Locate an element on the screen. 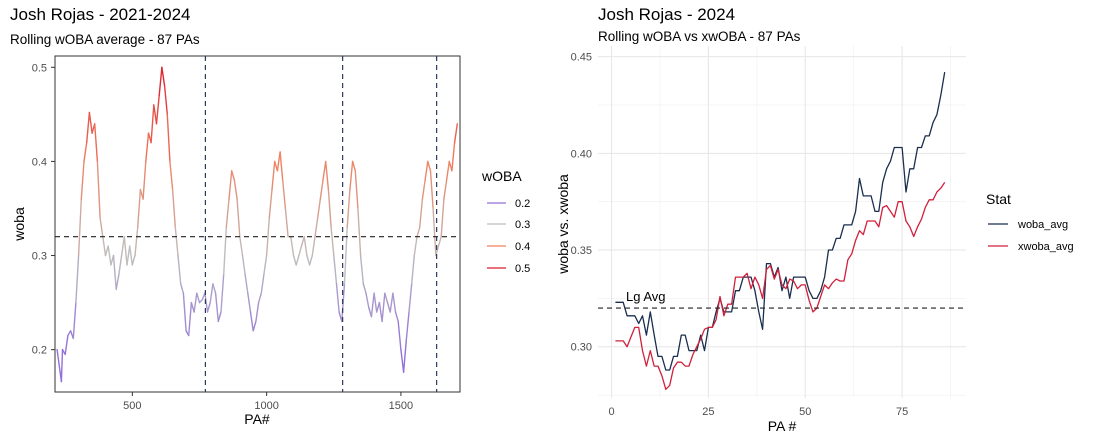  x-tick-label: 500 is located at coordinates (132, 406).